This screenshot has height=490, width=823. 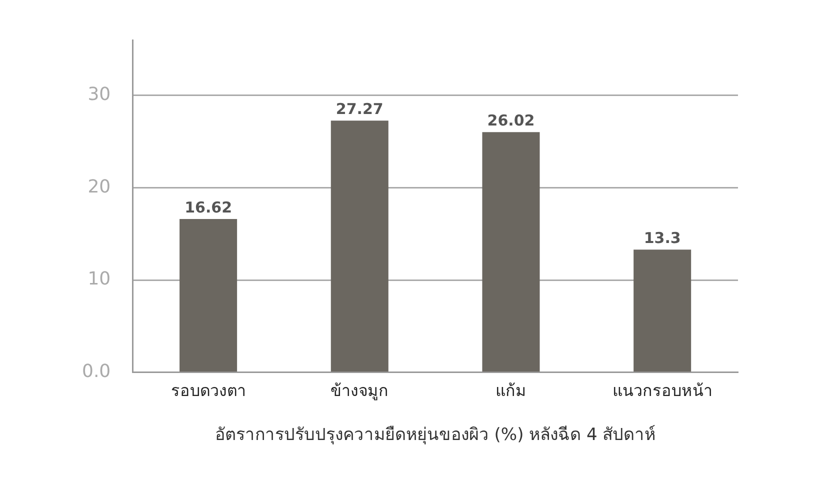 What do you see at coordinates (360, 109) in the screenshot?
I see `data-label: 27.27` at bounding box center [360, 109].